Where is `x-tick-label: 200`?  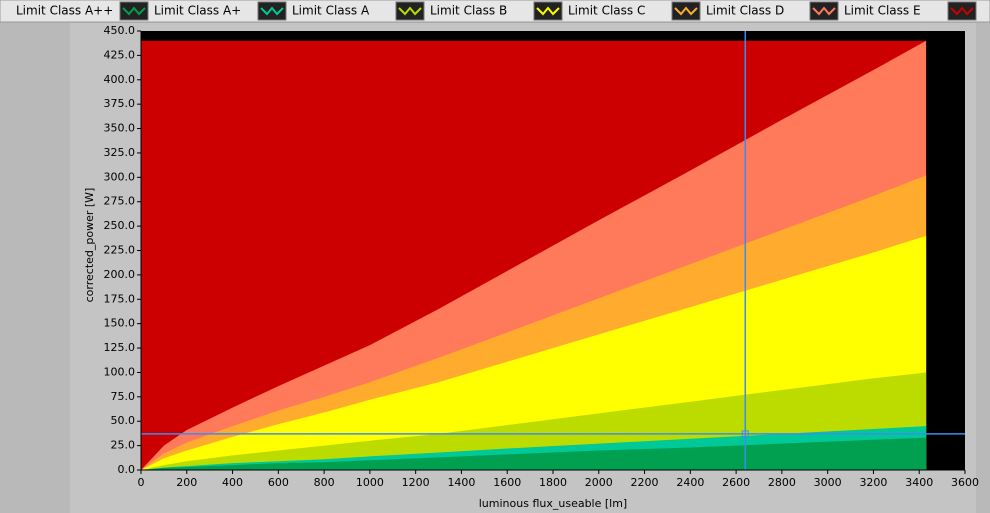 x-tick-label: 200 is located at coordinates (186, 482).